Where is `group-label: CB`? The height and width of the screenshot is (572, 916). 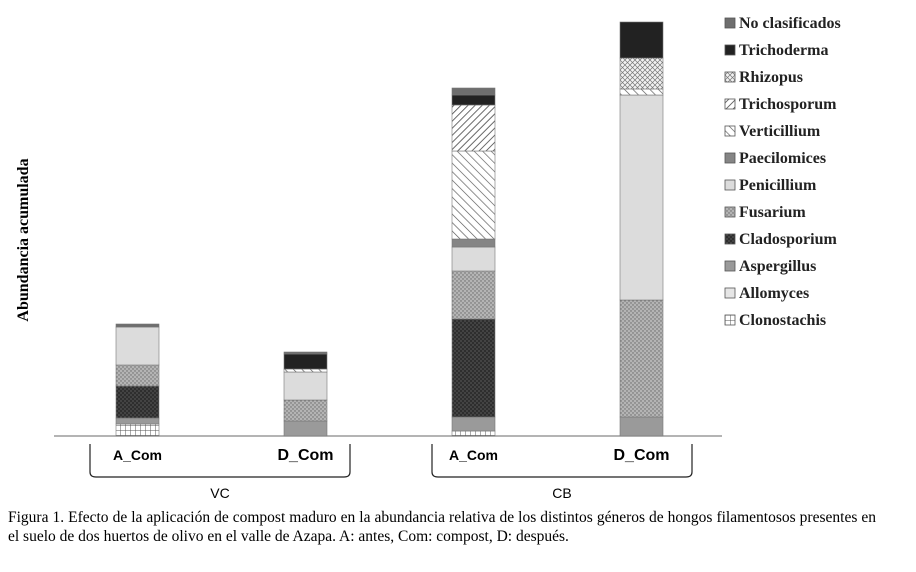
group-label: CB is located at coordinates (561, 492).